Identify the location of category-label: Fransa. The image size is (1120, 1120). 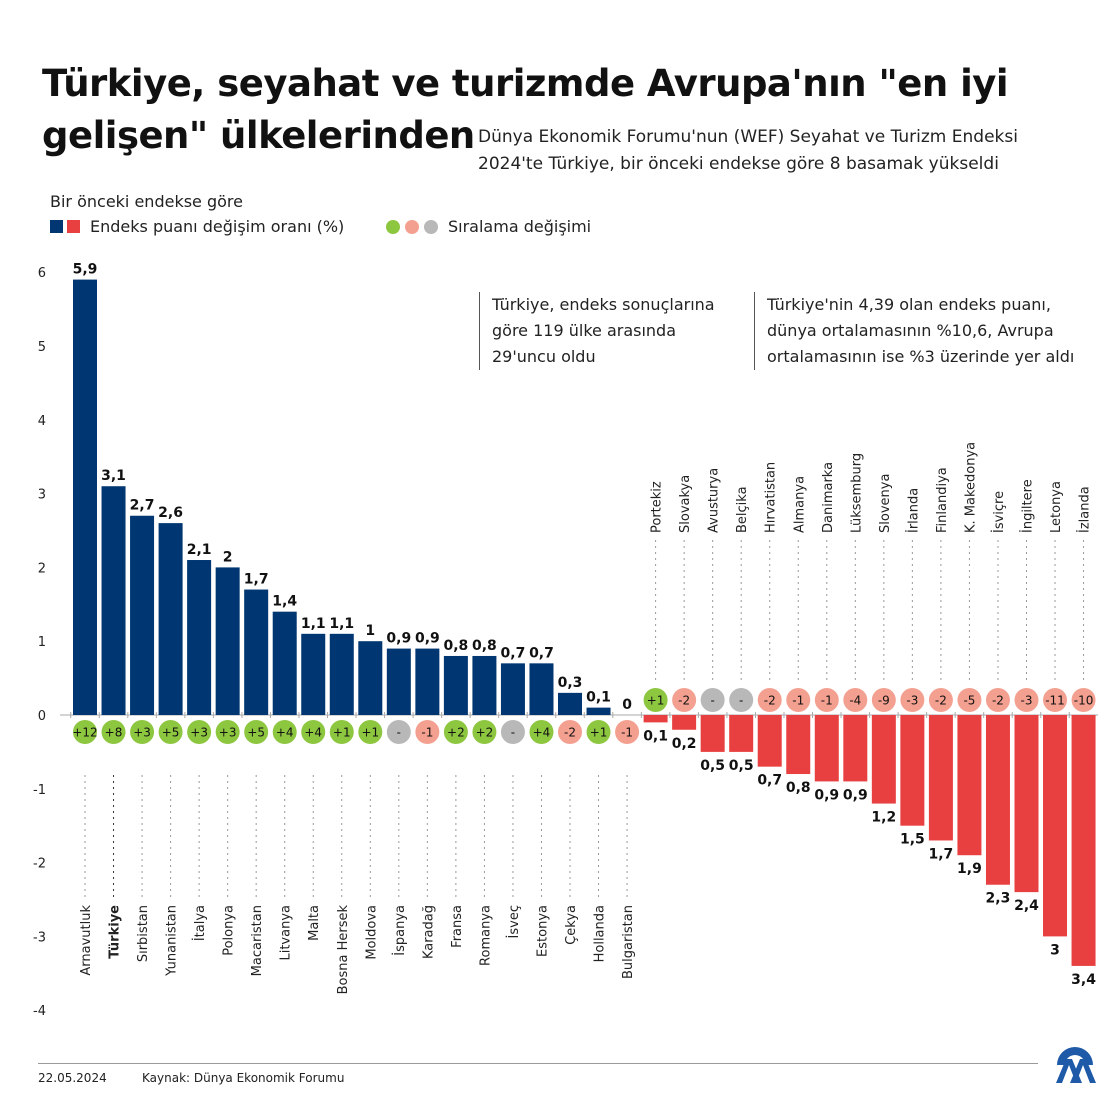
(457, 926).